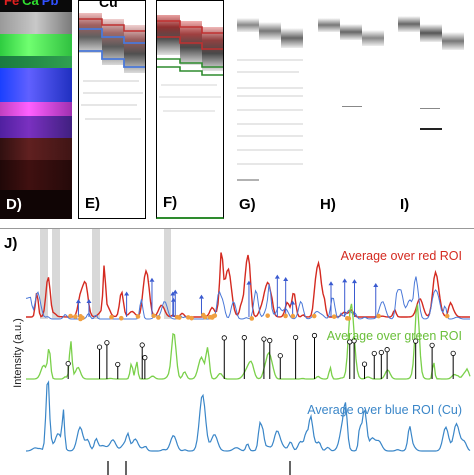 Image resolution: width=474 pixels, height=475 pixels. What do you see at coordinates (36, 23) in the screenshot?
I see `band-grey` at bounding box center [36, 23].